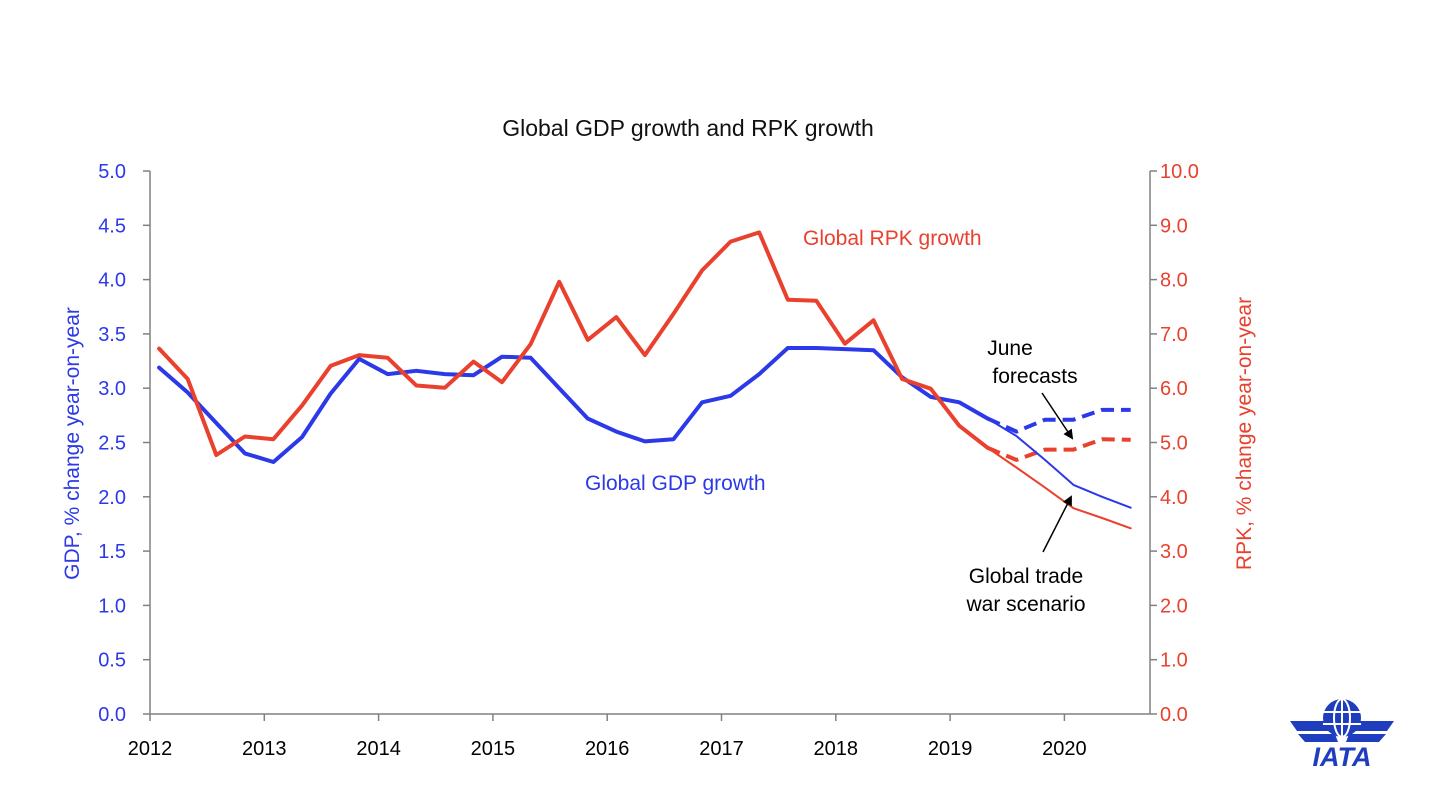 This screenshot has width=1440, height=810. I want to click on y-right-tick-label: 3.0, so click(1174, 552).